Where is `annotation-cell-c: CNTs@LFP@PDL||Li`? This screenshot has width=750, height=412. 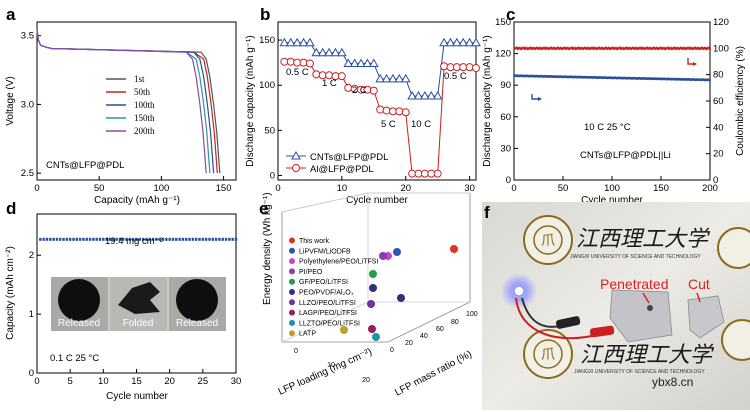 annotation-cell-c: CNTs@LFP@PDL||Li is located at coordinates (625, 155).